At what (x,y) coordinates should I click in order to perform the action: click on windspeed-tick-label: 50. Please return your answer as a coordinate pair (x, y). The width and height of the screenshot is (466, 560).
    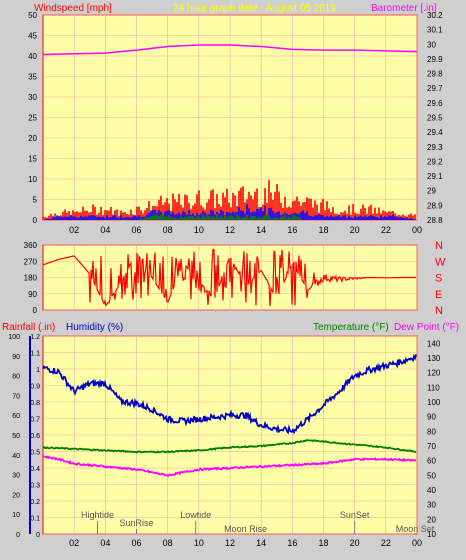
    Looking at the image, I should click on (32, 15).